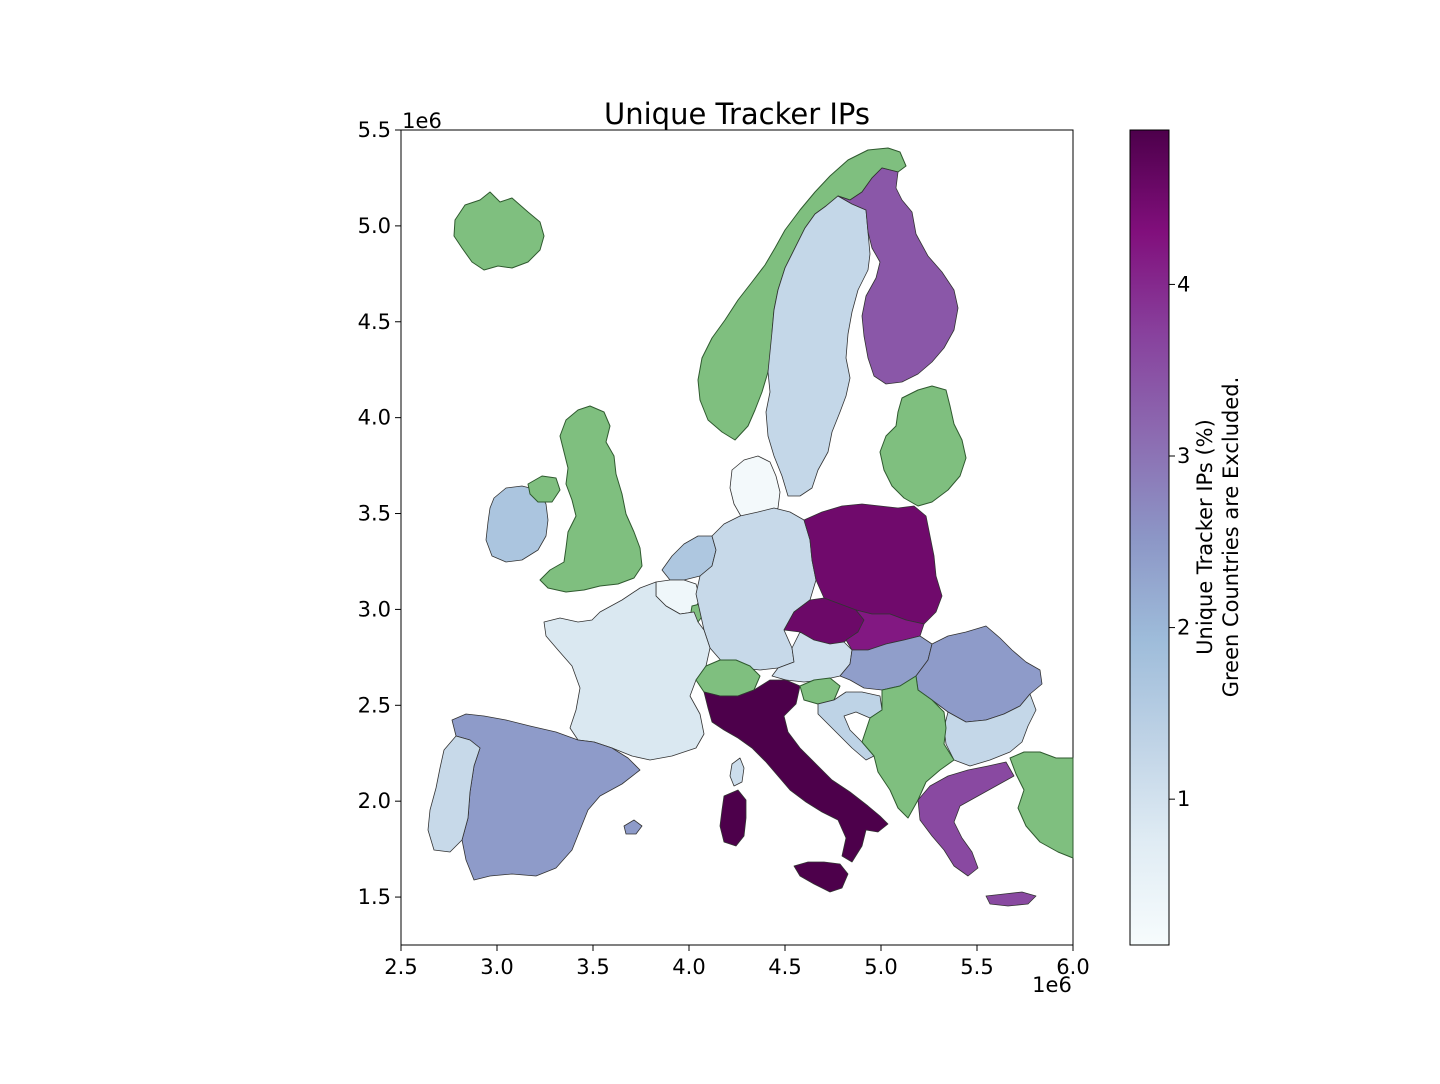 Image resolution: width=1440 pixels, height=1084 pixels. Describe the element at coordinates (400, 967) in the screenshot. I see `x-tick-label: 2.5` at that location.